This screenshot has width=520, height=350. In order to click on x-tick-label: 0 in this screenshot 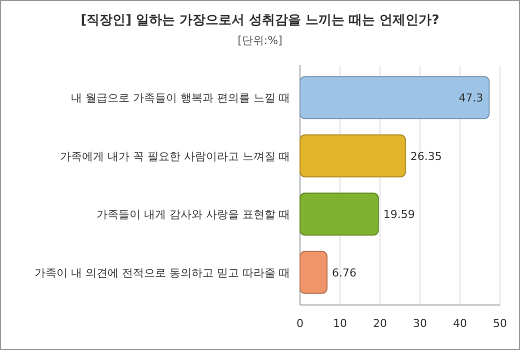, I will do `click(300, 323)`.